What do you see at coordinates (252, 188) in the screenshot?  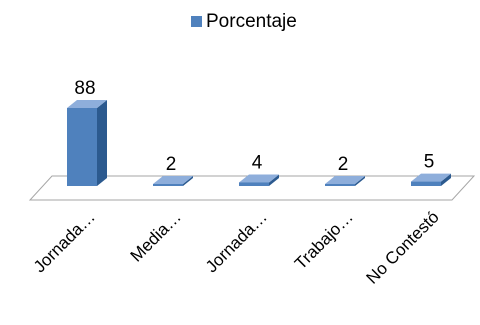 I see `chart-floor` at bounding box center [252, 188].